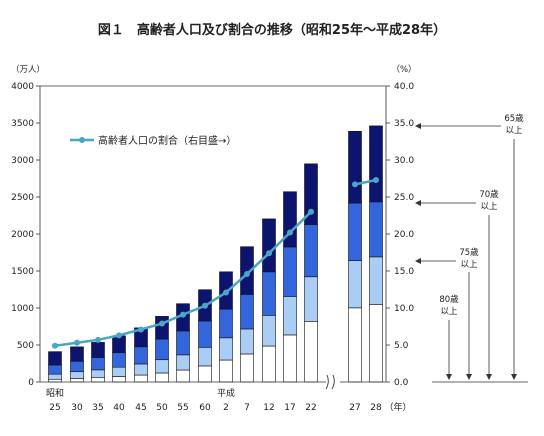 The height and width of the screenshot is (436, 544). What do you see at coordinates (22, 198) in the screenshot?
I see `left-tick-label: 2500` at bounding box center [22, 198].